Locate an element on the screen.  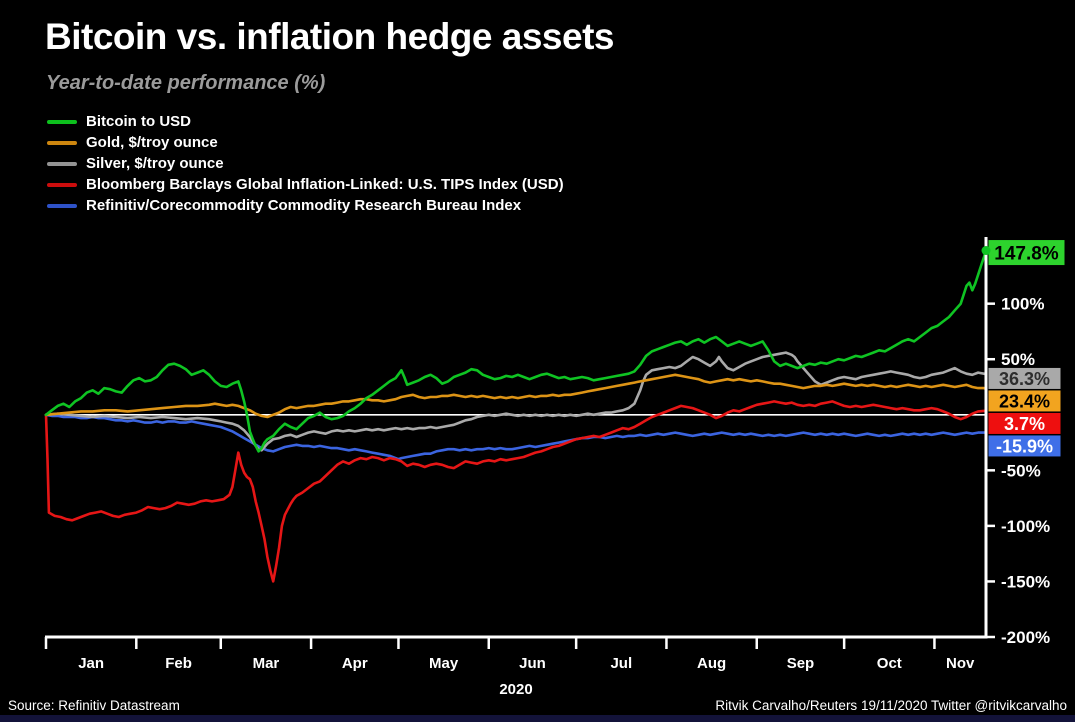
end-label-bitcoin-to-usd: 147.8% is located at coordinates (1026, 253).